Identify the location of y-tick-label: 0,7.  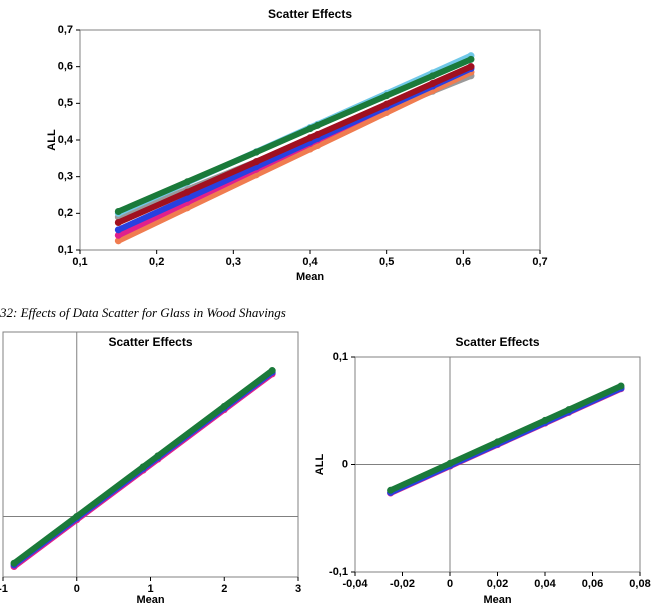
(65, 30).